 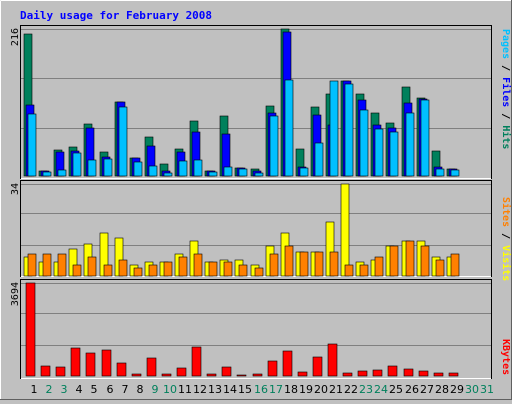 What do you see at coordinates (487, 389) in the screenshot?
I see `day-label-31: 31` at bounding box center [487, 389].